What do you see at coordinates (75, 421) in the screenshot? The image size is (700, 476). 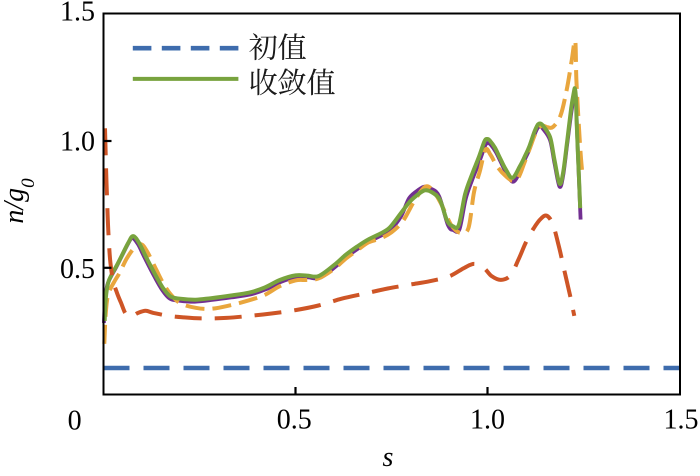 I see `svg-text: 0` at bounding box center [75, 421].